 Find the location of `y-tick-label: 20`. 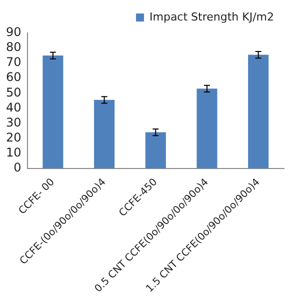

y-tick-label: 20 is located at coordinates (14, 137).